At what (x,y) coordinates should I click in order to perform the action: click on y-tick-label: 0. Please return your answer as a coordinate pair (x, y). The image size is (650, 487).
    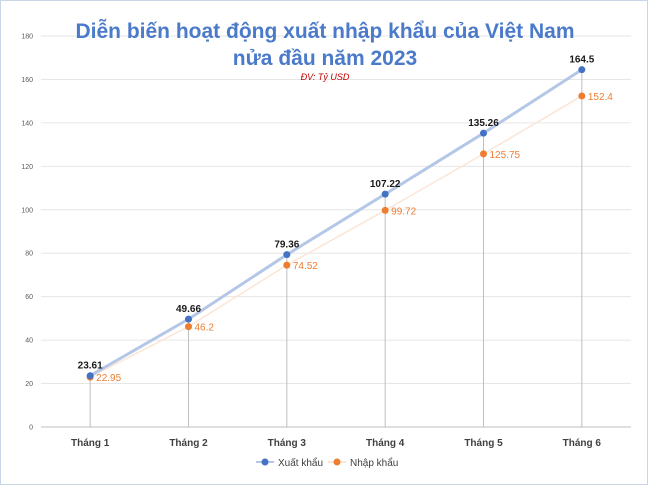
    Looking at the image, I should click on (31, 428).